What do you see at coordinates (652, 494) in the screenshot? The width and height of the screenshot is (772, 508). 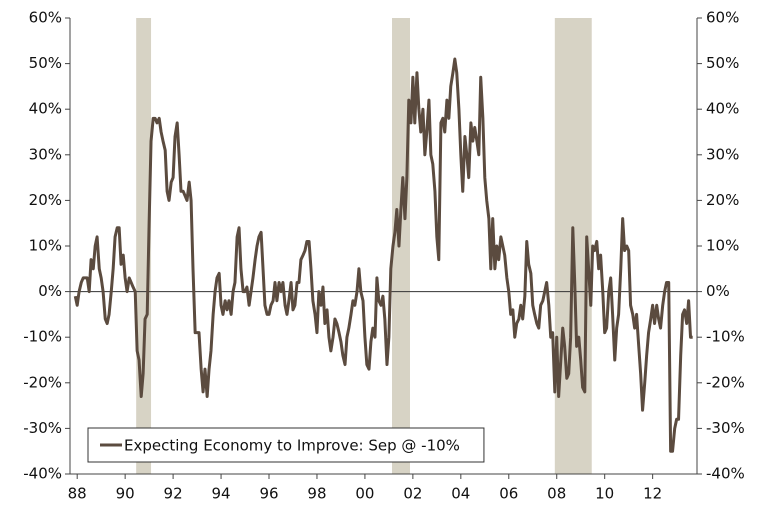 I see `x-tick-label: 12` at bounding box center [652, 494].